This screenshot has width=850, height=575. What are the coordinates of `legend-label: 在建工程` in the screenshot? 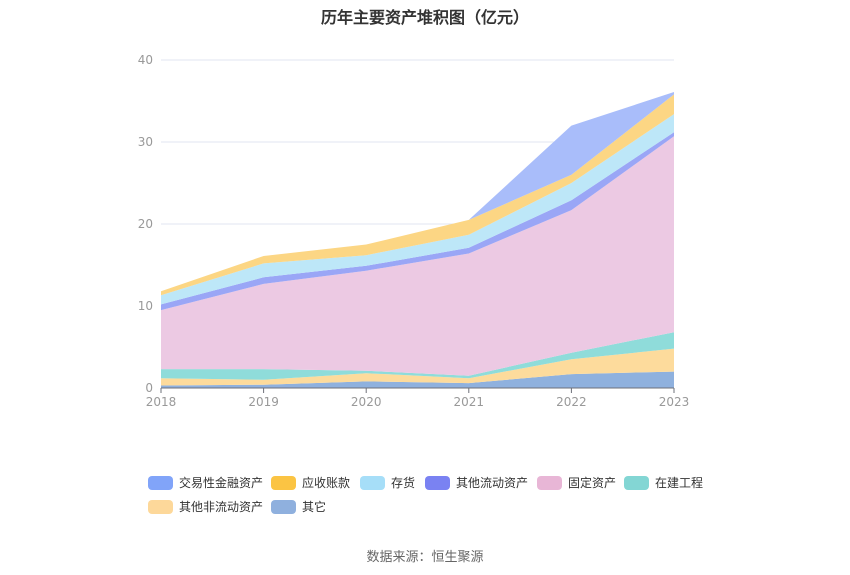 It's located at (679, 483).